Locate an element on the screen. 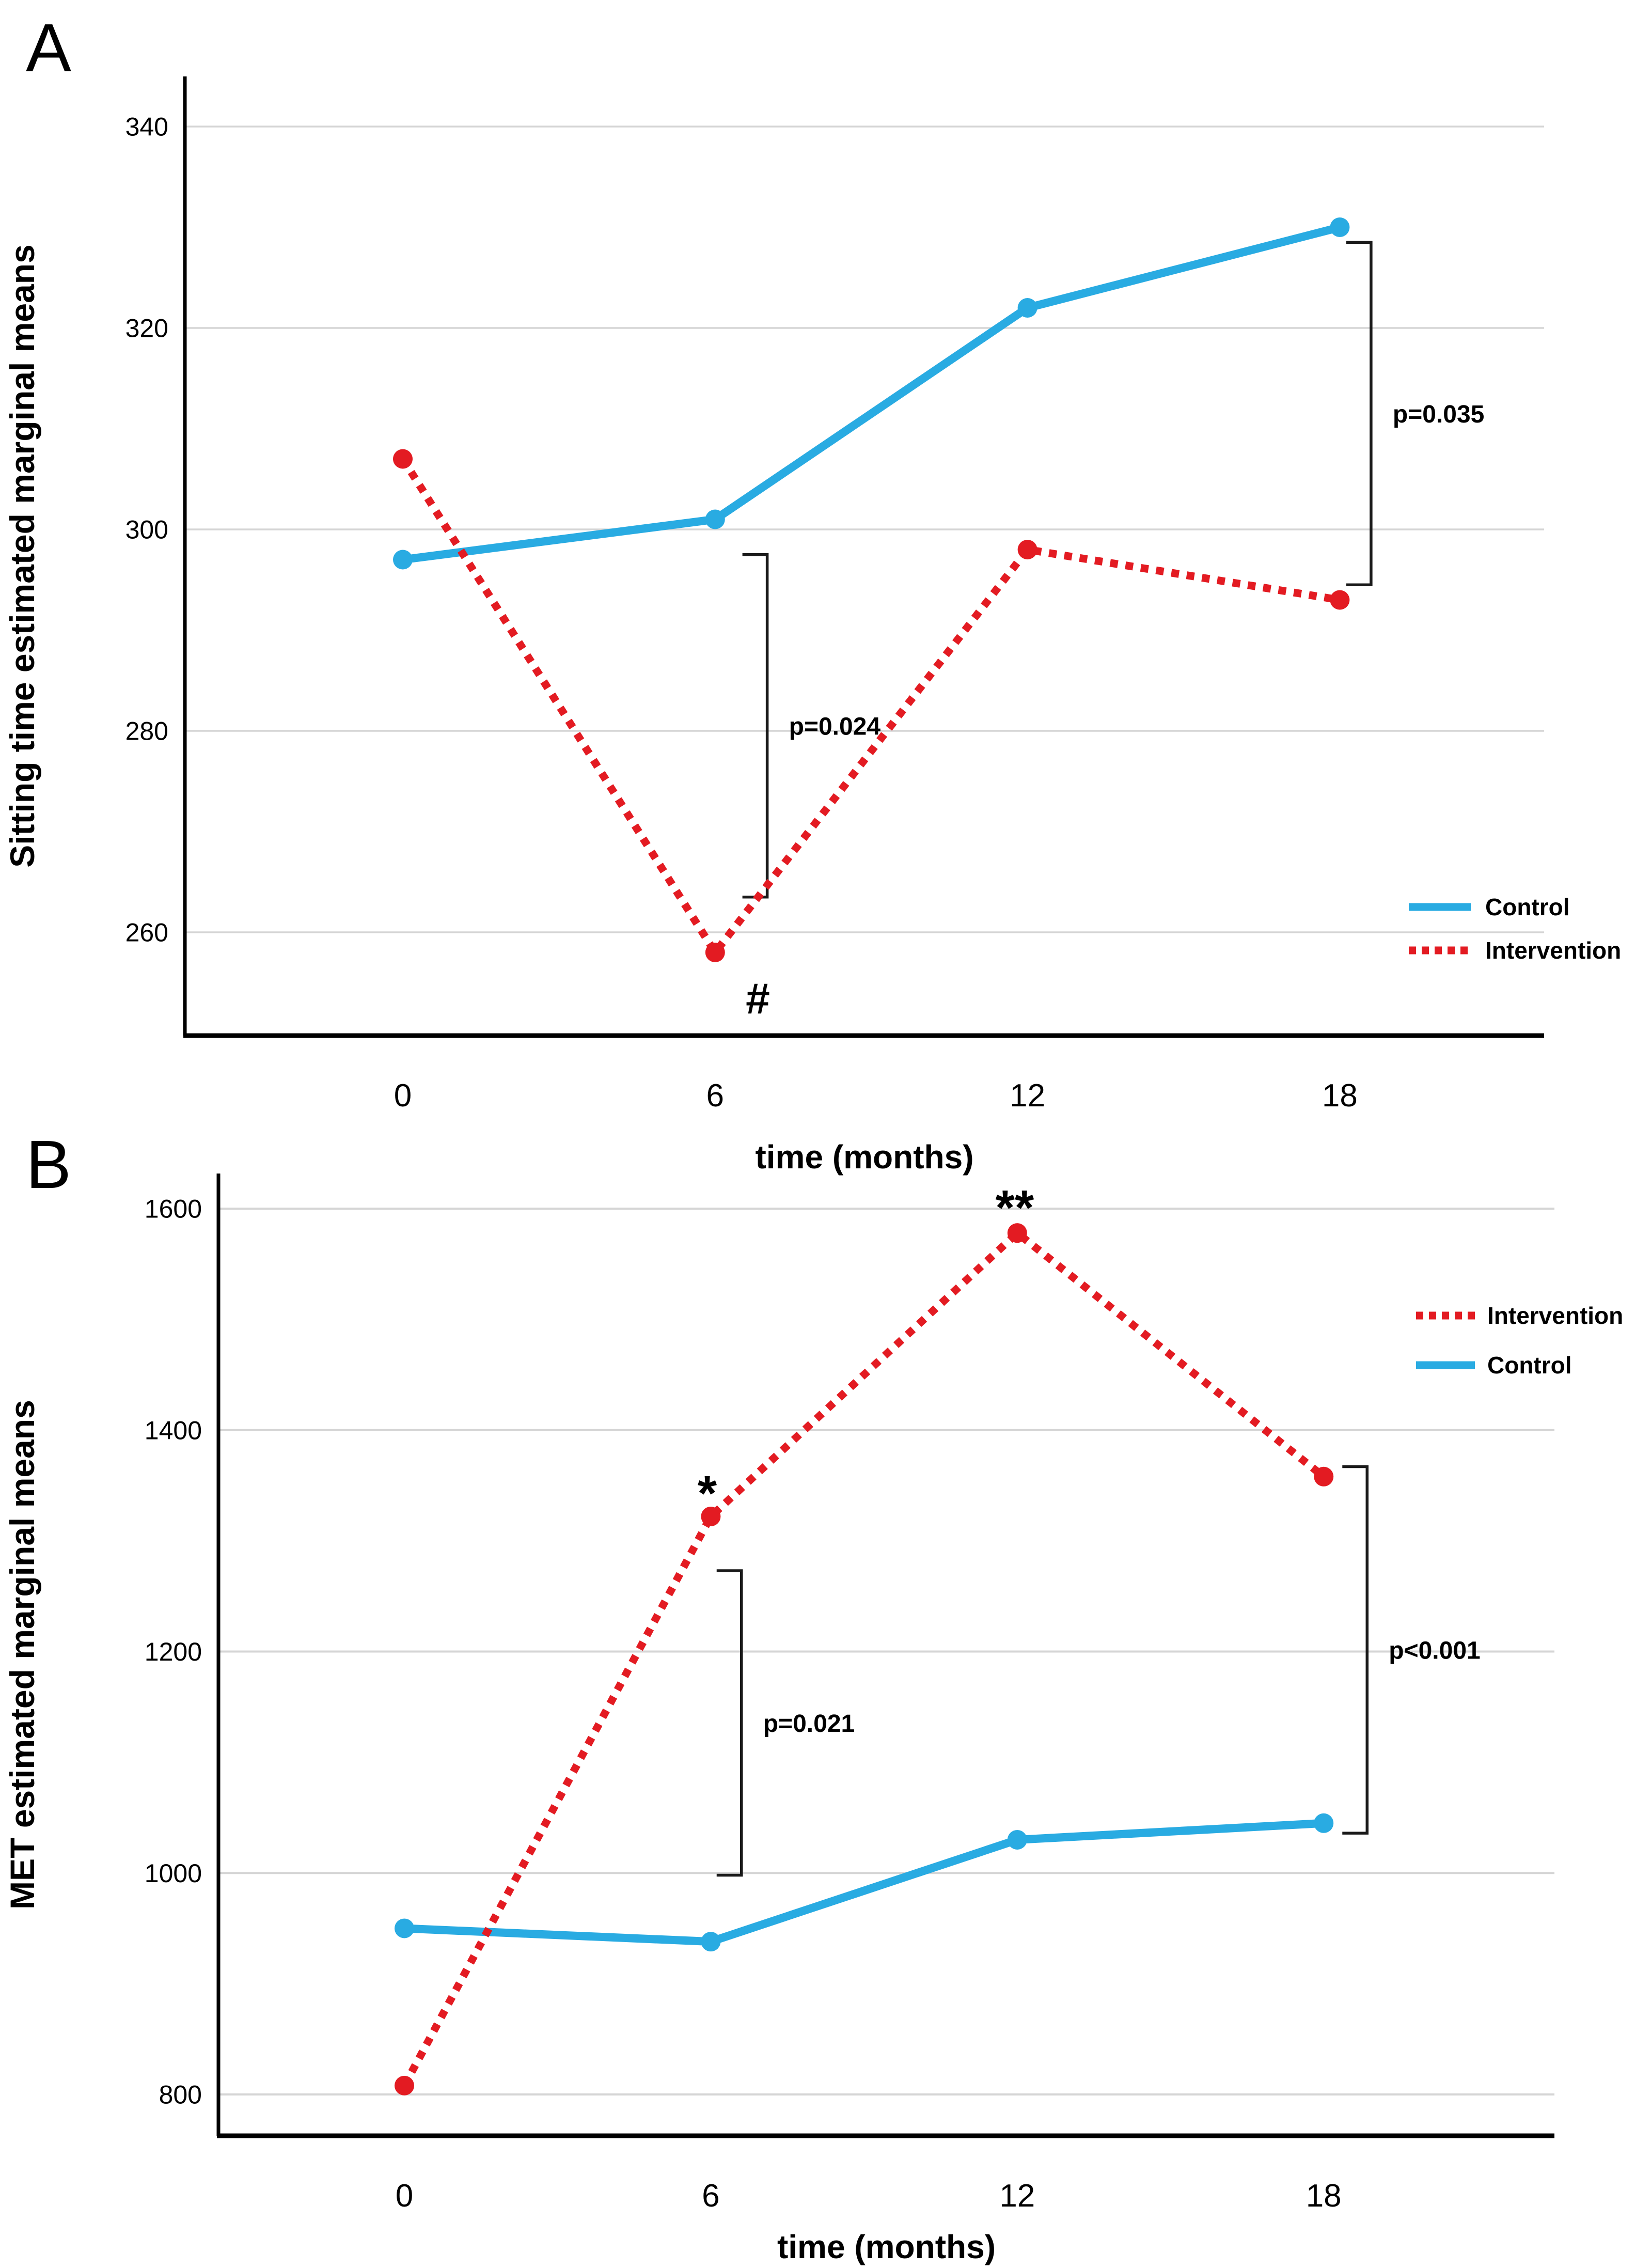  y-tick-label: 1400 is located at coordinates (173, 1430).